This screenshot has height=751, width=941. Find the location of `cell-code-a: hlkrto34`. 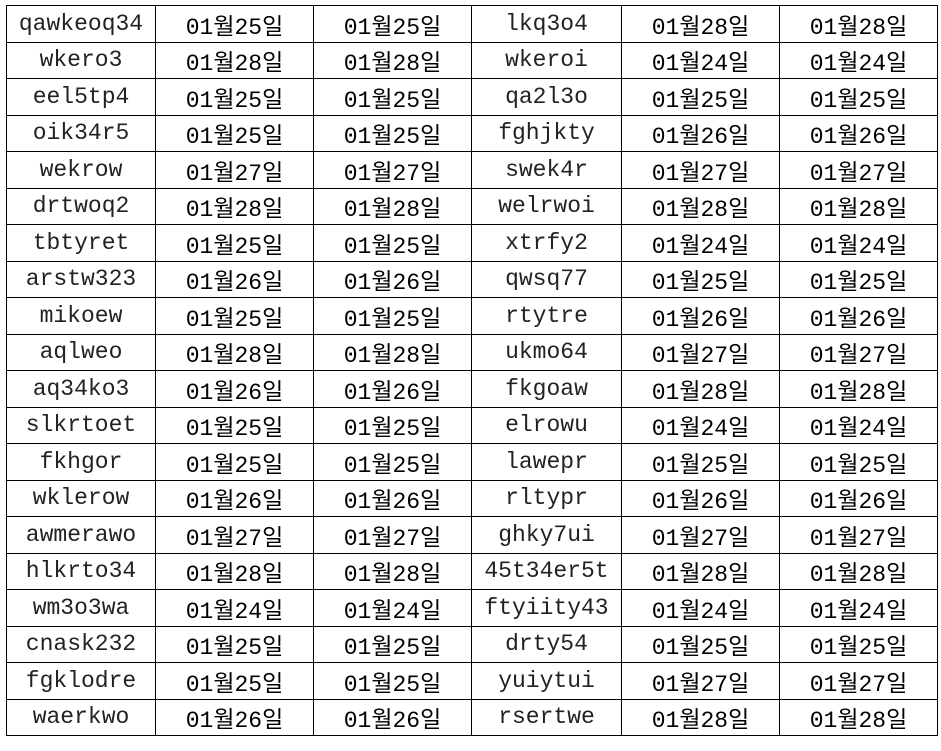

cell-code-a: hlkrto34 is located at coordinates (81, 571).